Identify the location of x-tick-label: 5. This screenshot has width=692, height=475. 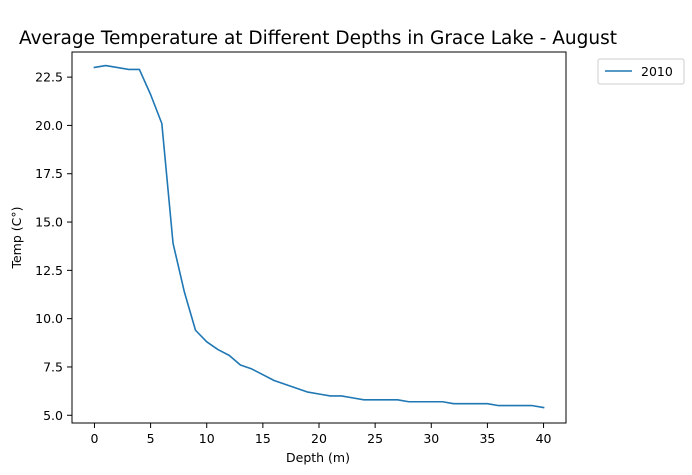
(151, 438).